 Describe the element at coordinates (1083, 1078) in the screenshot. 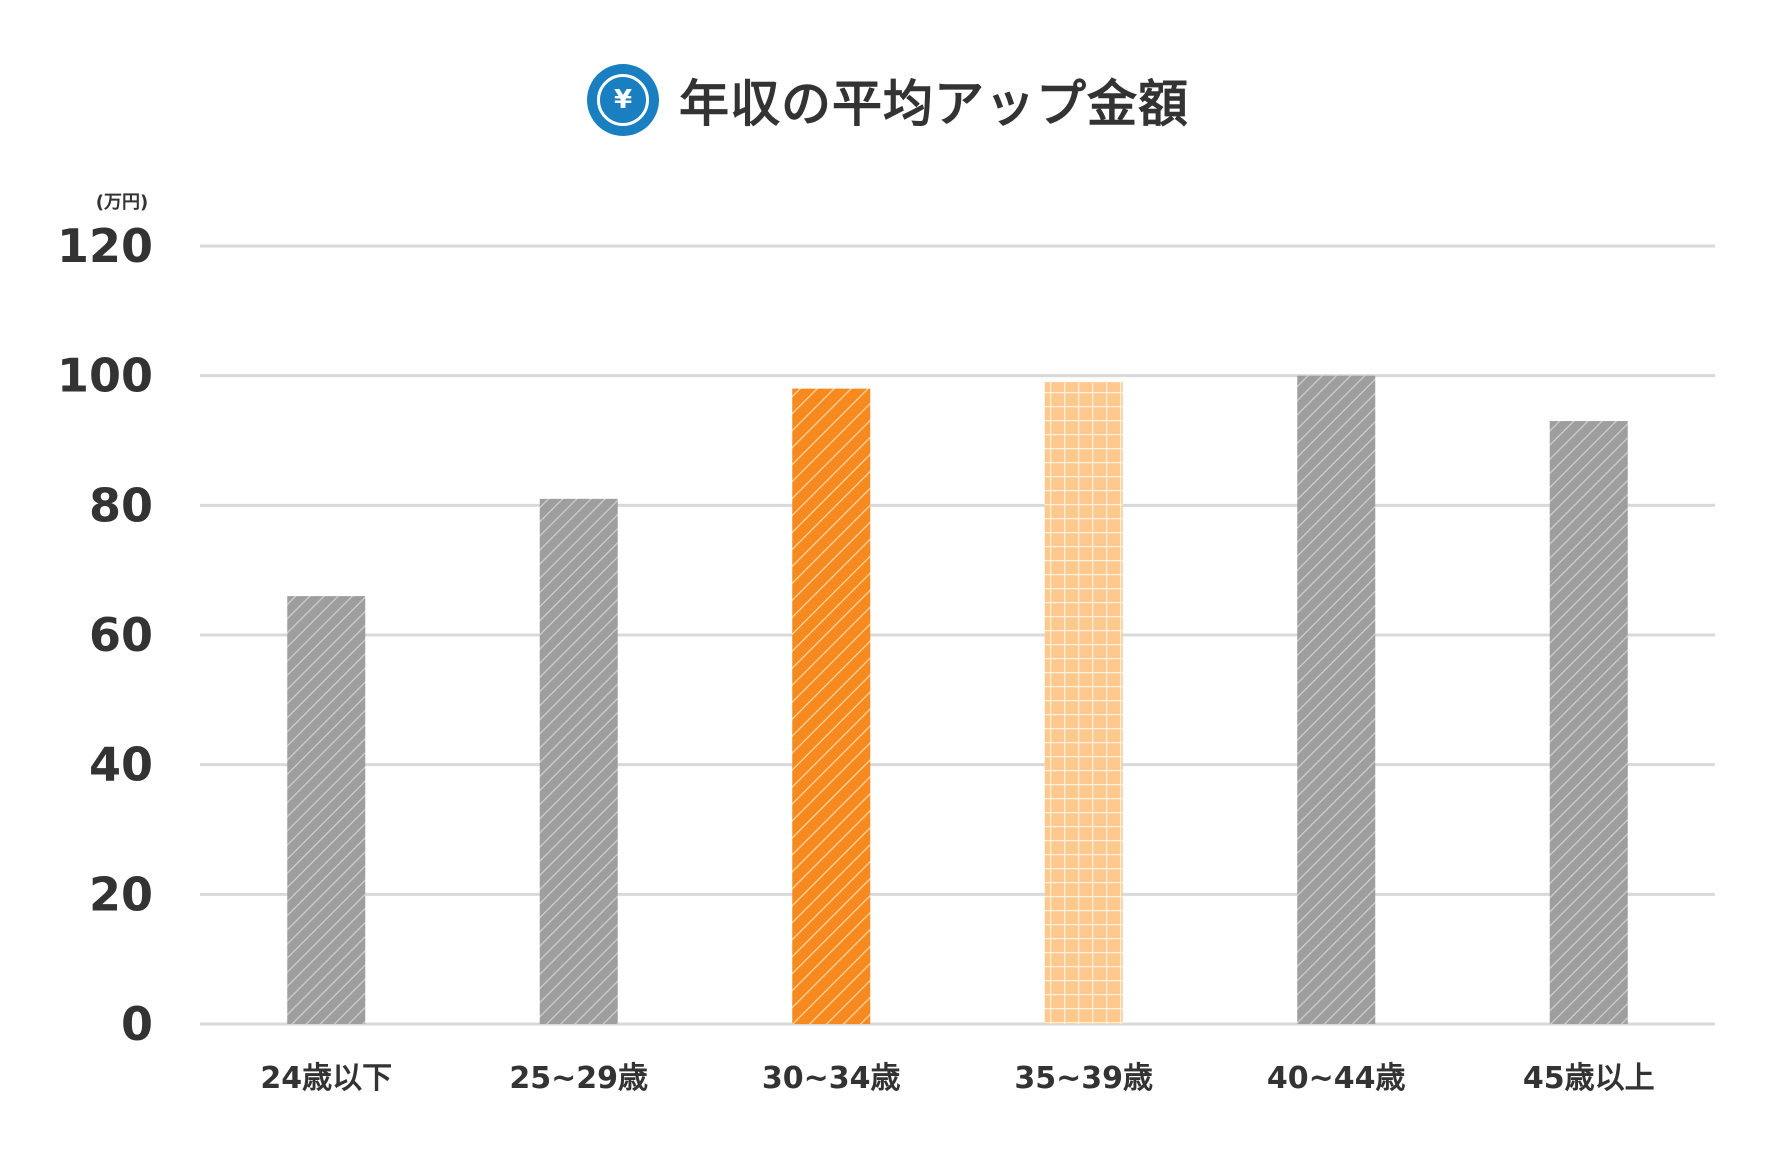

I see `x-category-label: 35~39歳` at that location.